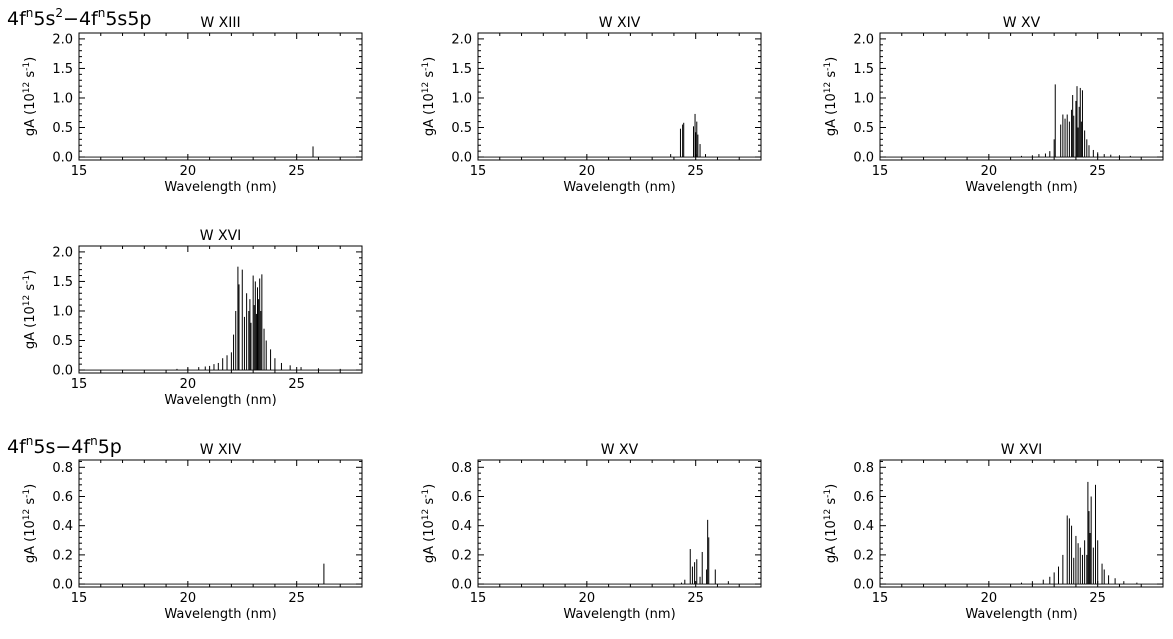 The image size is (1173, 639). What do you see at coordinates (220, 23) in the screenshot?
I see `panel-title: W XIII` at bounding box center [220, 23].